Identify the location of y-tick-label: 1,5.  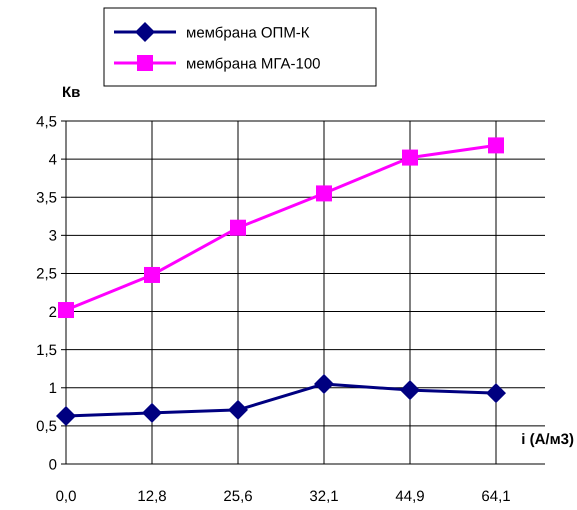
(46, 350).